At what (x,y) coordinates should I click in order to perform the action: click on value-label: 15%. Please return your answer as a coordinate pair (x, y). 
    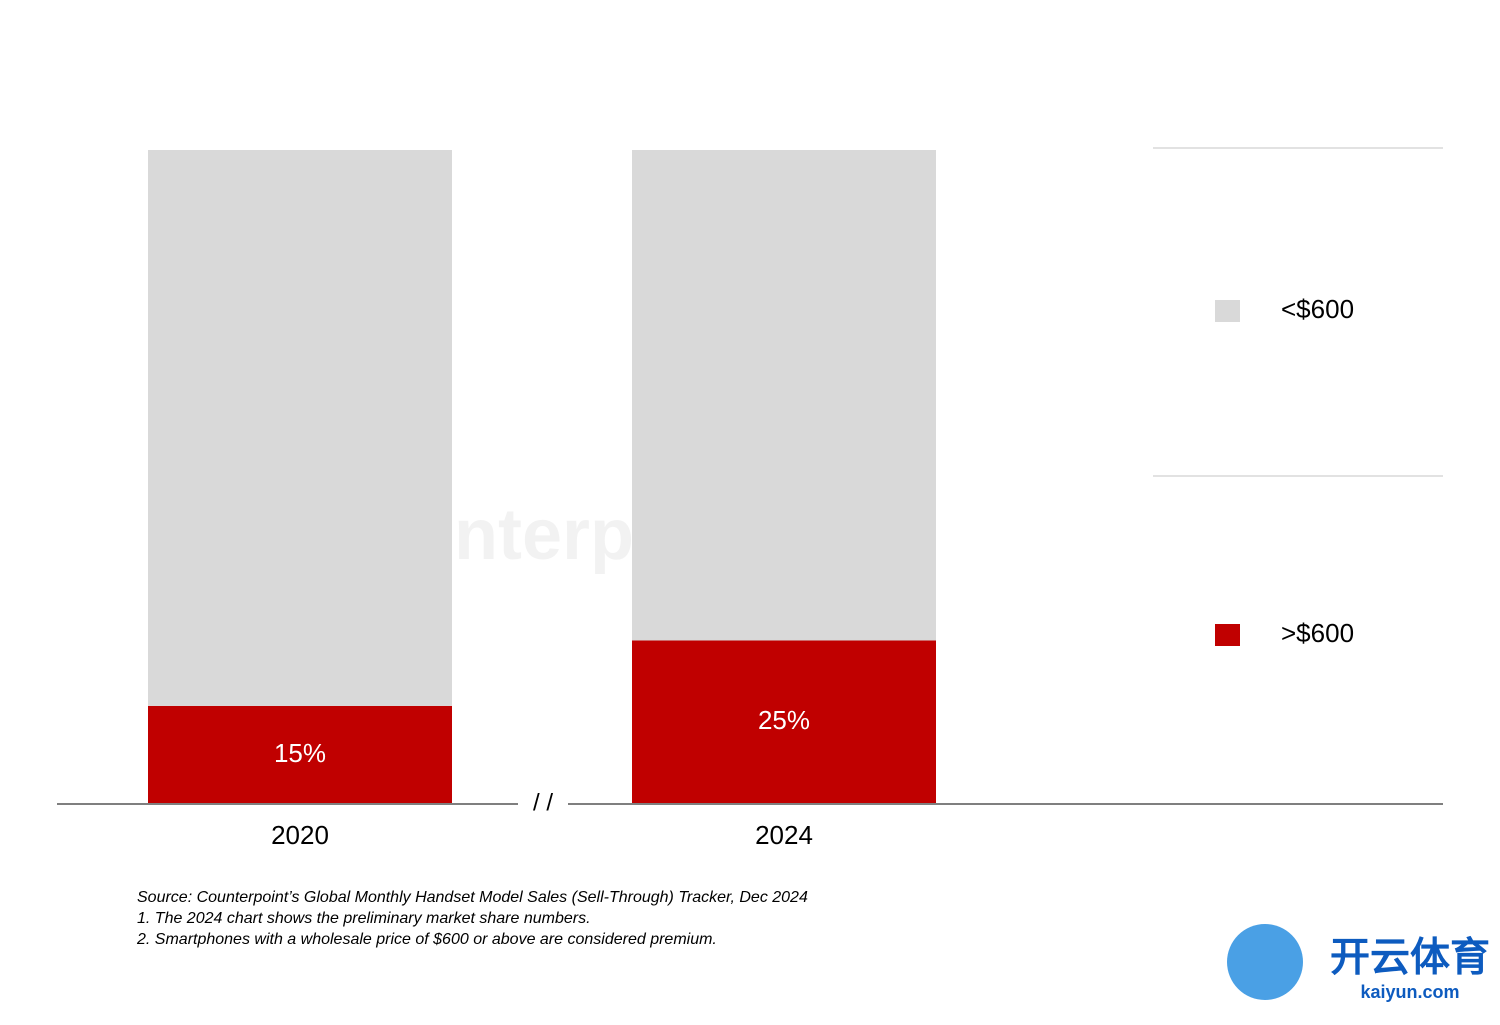
    Looking at the image, I should click on (300, 753).